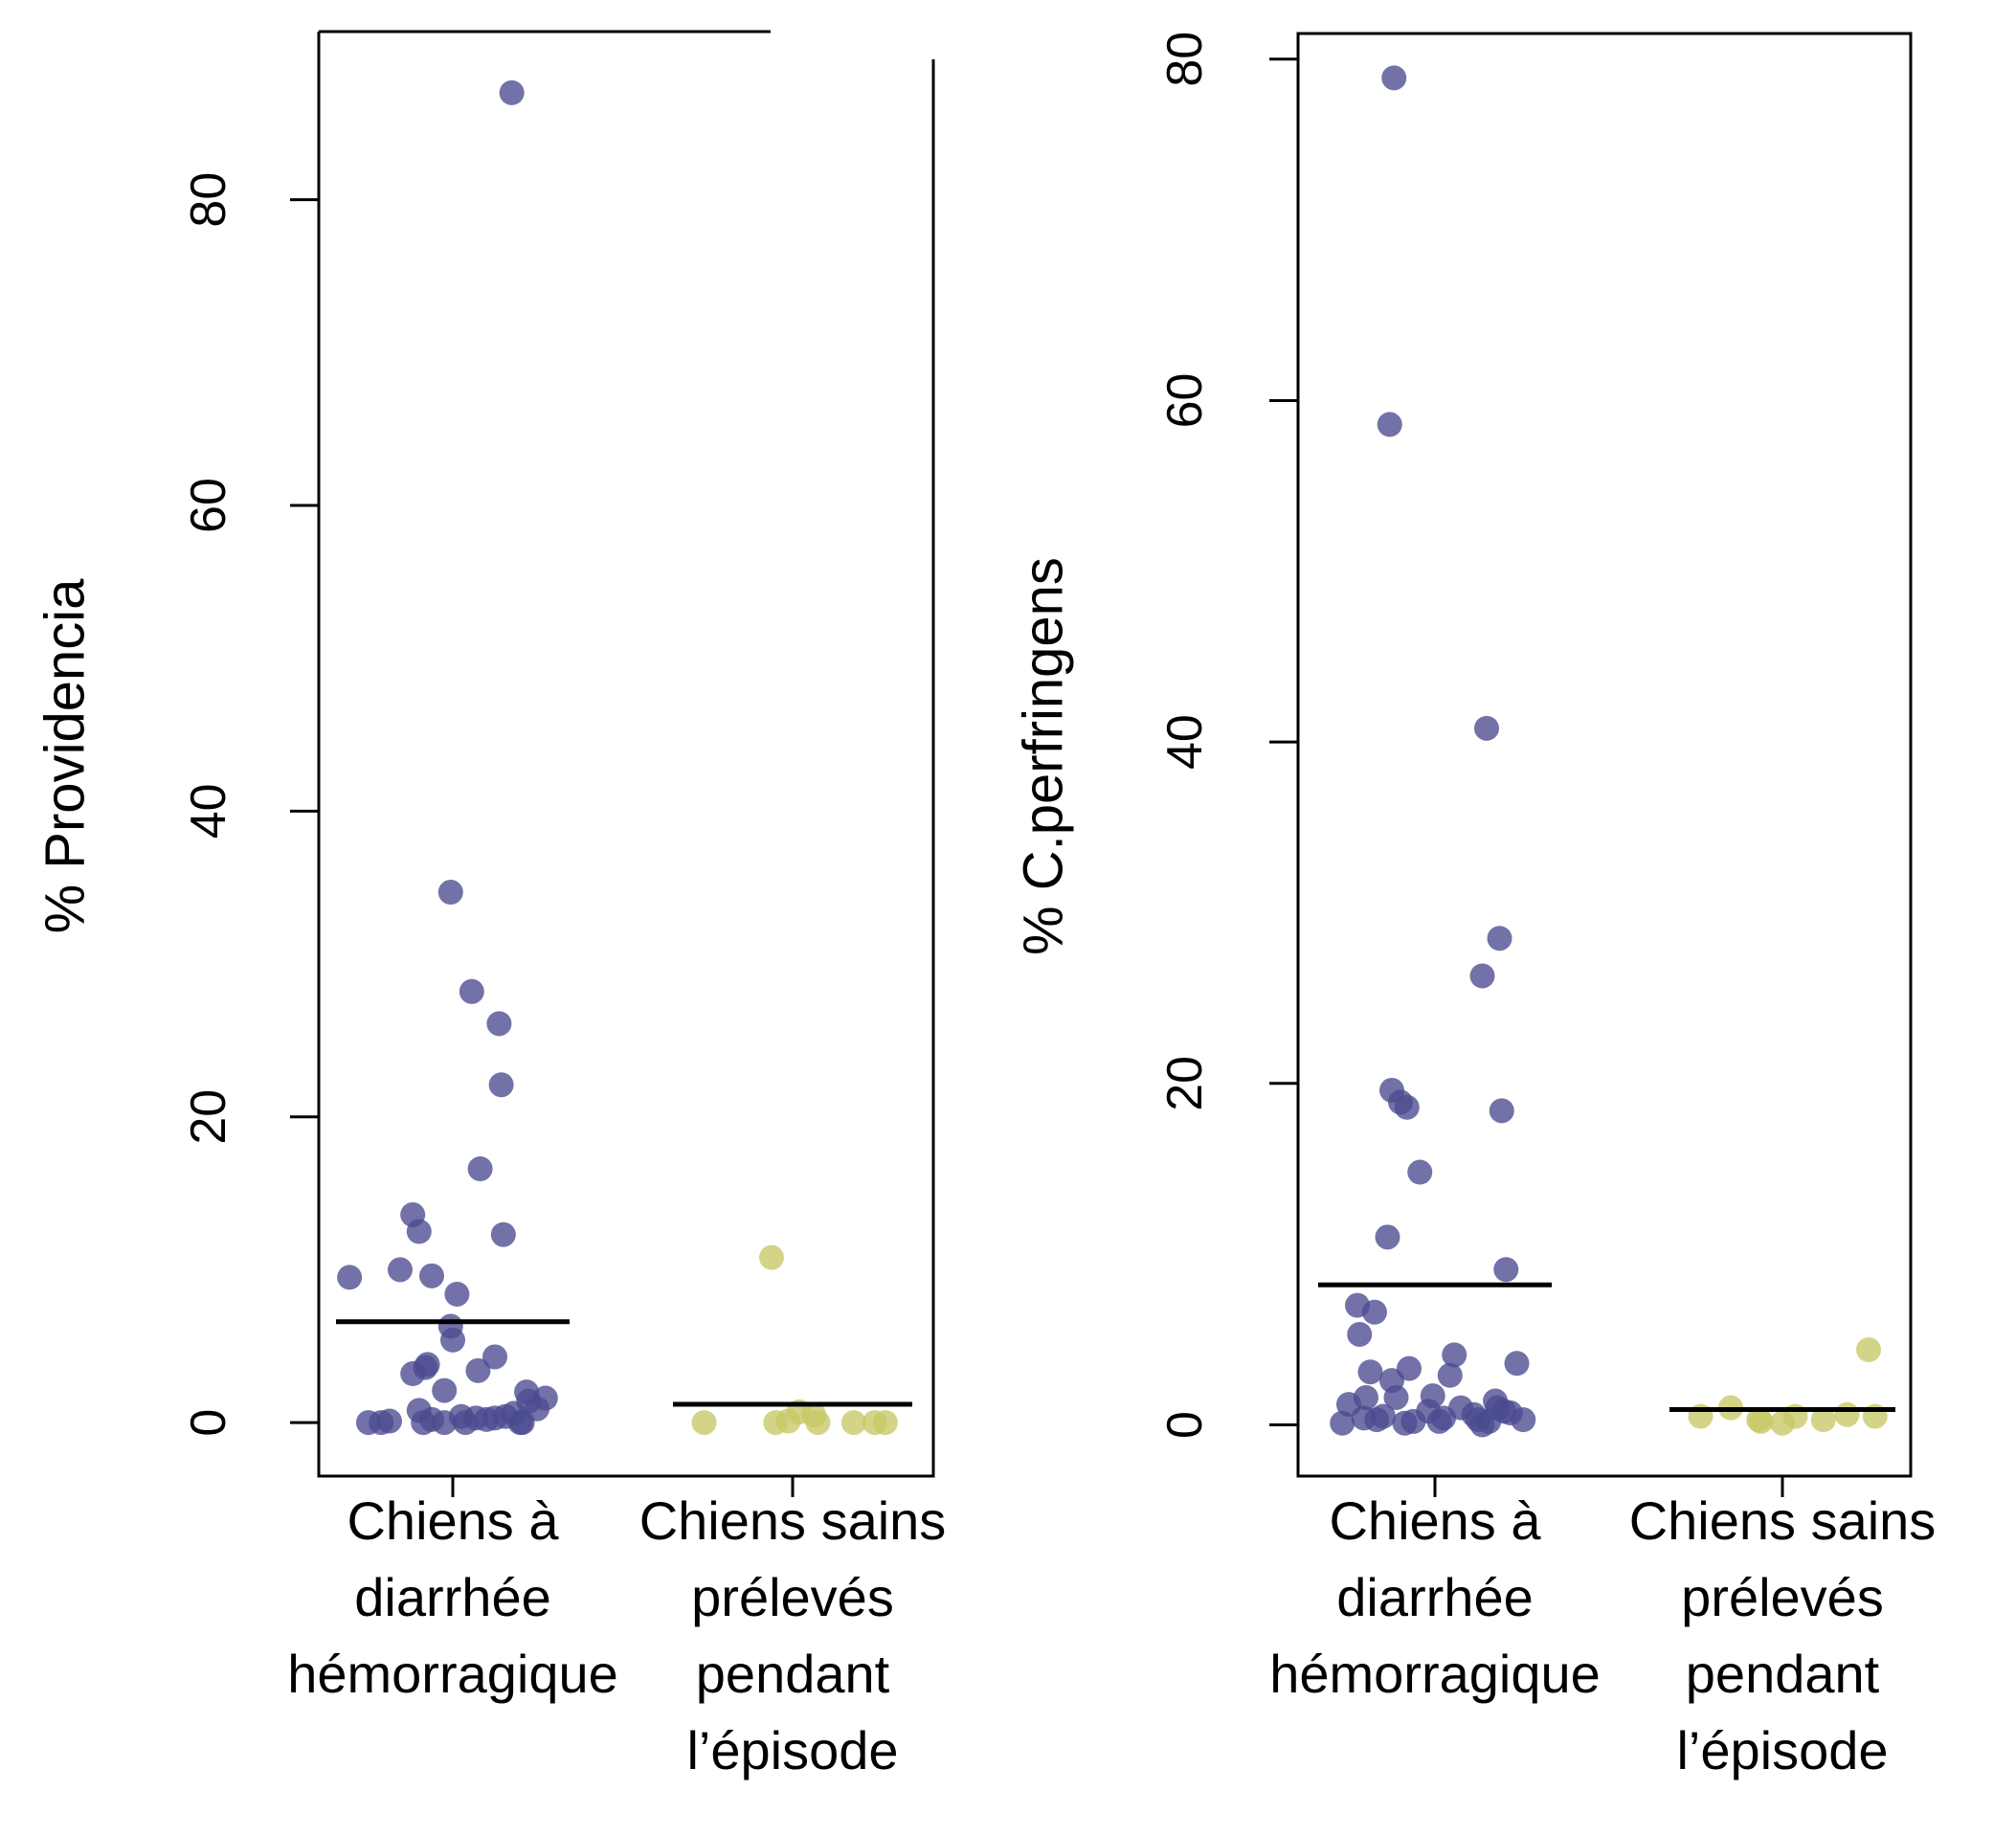  Describe the element at coordinates (1044, 756) in the screenshot. I see `y-axis-label: % C.perfringens` at that location.